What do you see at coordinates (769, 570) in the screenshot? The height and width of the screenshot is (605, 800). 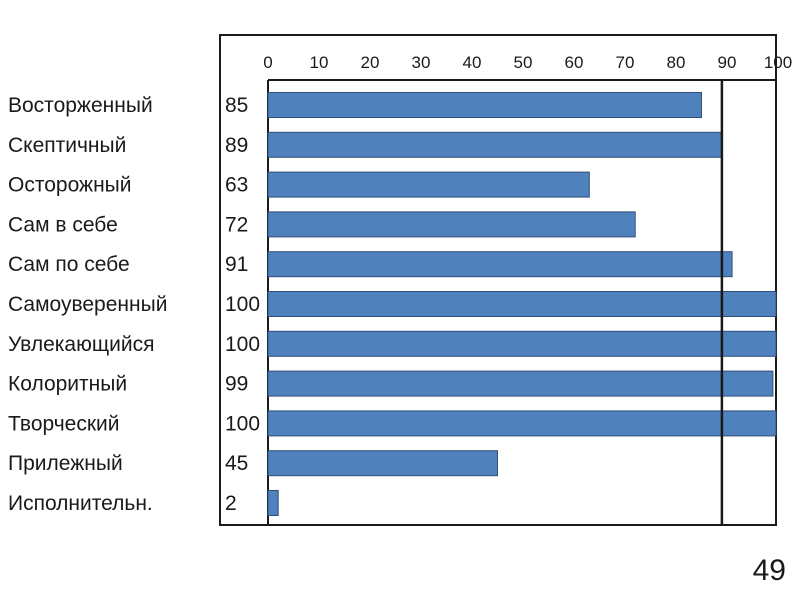 I see `page-number: 49` at bounding box center [769, 570].